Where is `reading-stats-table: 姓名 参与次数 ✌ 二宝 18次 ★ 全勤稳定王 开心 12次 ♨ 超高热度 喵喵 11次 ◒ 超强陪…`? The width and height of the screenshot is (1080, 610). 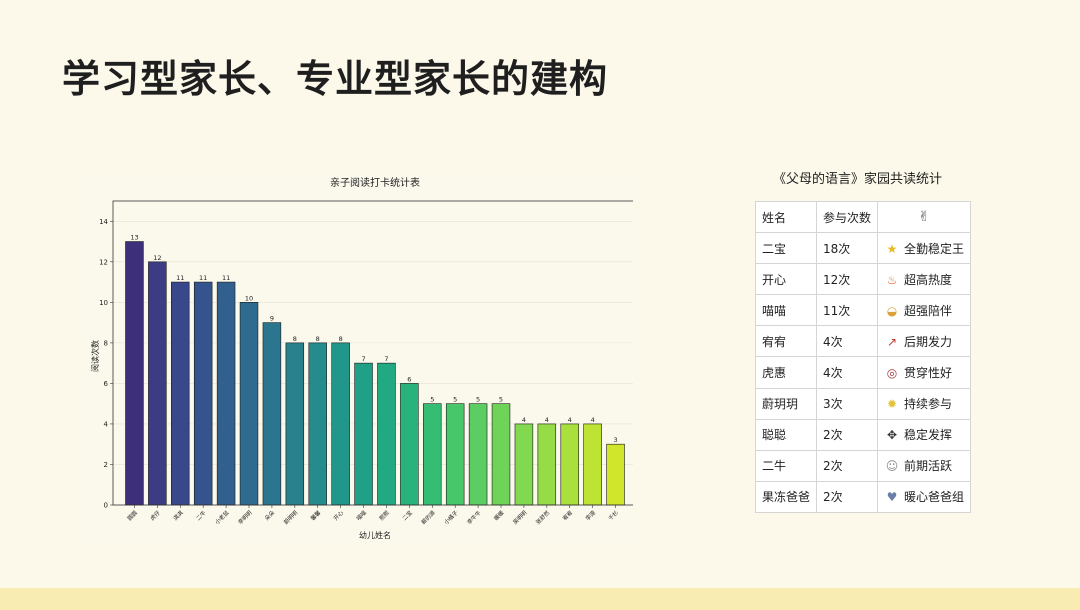
reading-stats-table: 姓名 参与次数 ✌ 二宝 18次 ★ 全勤稳定王 开心 12次 ♨ 超高热度 喵喵 11次 ◒ 超强陪… is located at coordinates (863, 356).